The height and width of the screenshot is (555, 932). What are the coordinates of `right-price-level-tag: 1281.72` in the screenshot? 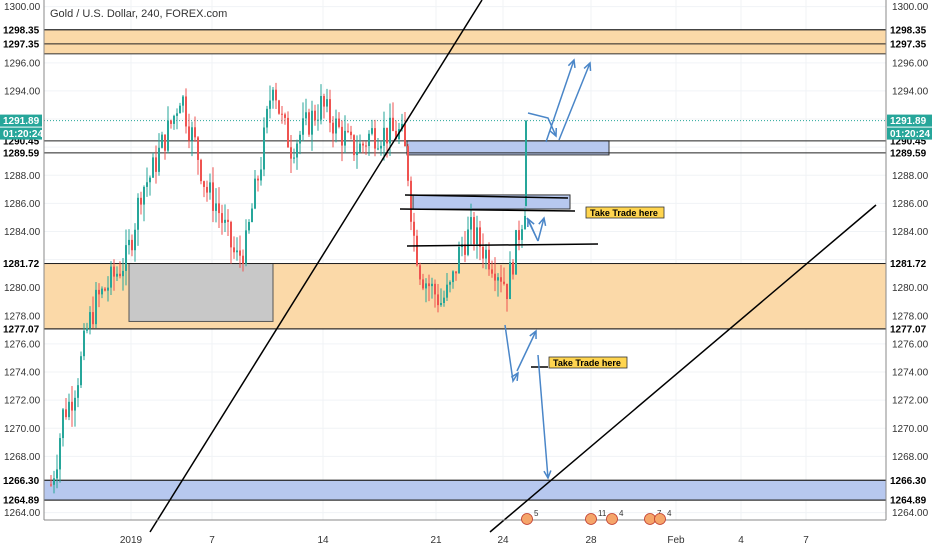 It's located at (908, 264).